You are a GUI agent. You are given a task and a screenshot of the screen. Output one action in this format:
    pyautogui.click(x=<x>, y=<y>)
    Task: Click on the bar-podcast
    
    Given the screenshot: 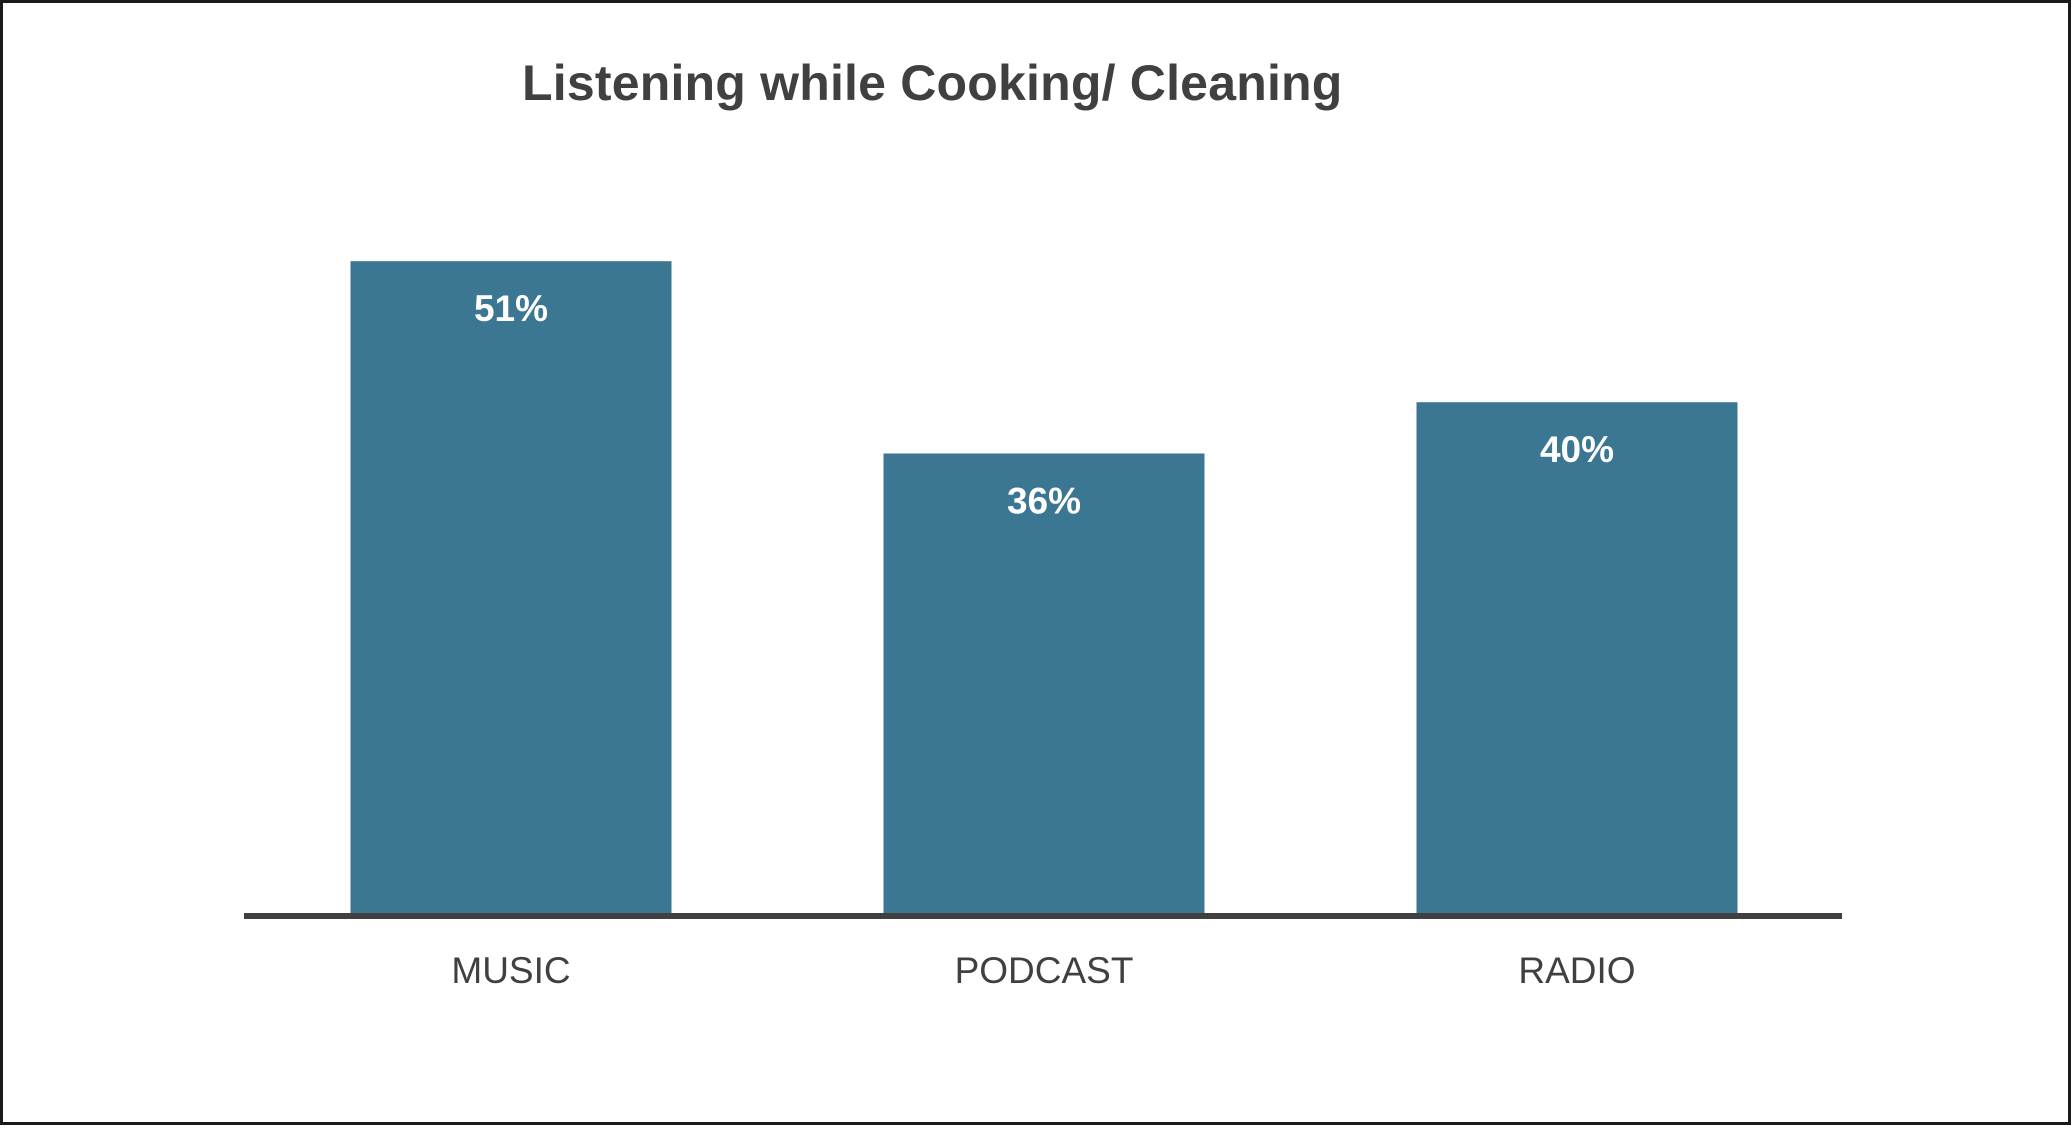 What is the action you would take?
    pyautogui.click(x=1044, y=684)
    